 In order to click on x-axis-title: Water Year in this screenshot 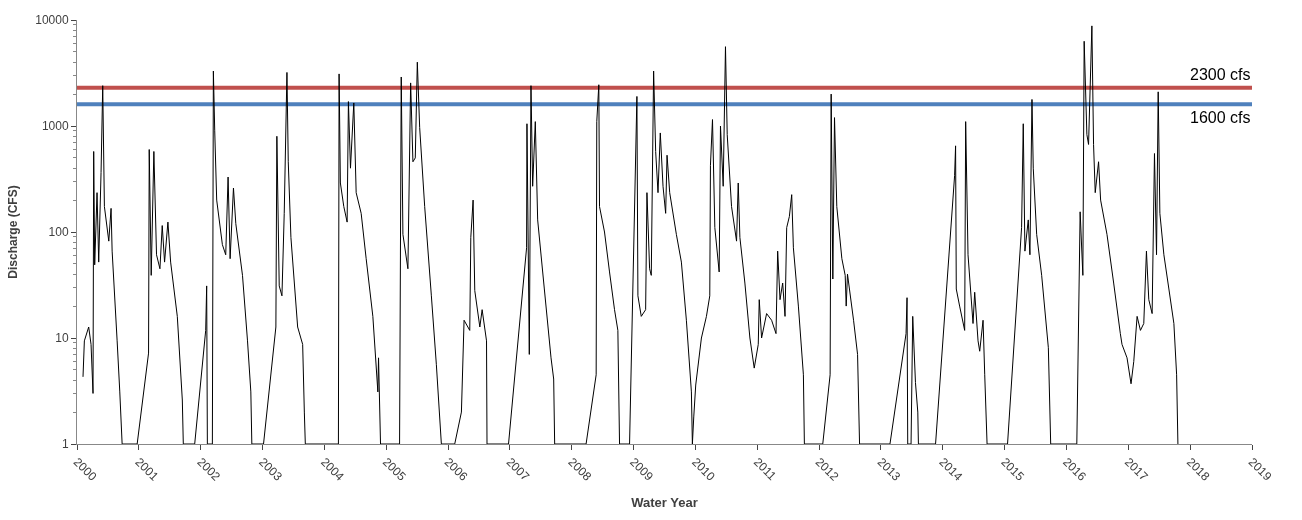, I will do `click(664, 503)`.